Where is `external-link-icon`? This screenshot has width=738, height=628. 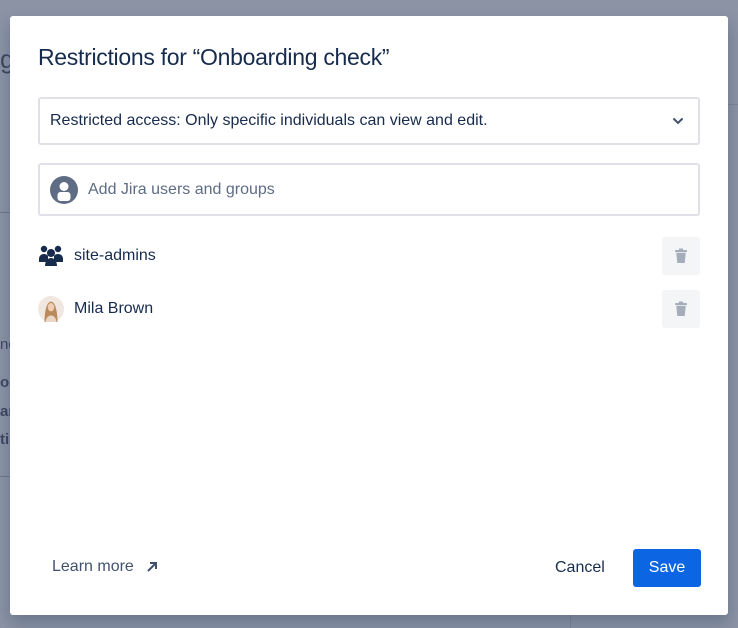
external-link-icon is located at coordinates (152, 567).